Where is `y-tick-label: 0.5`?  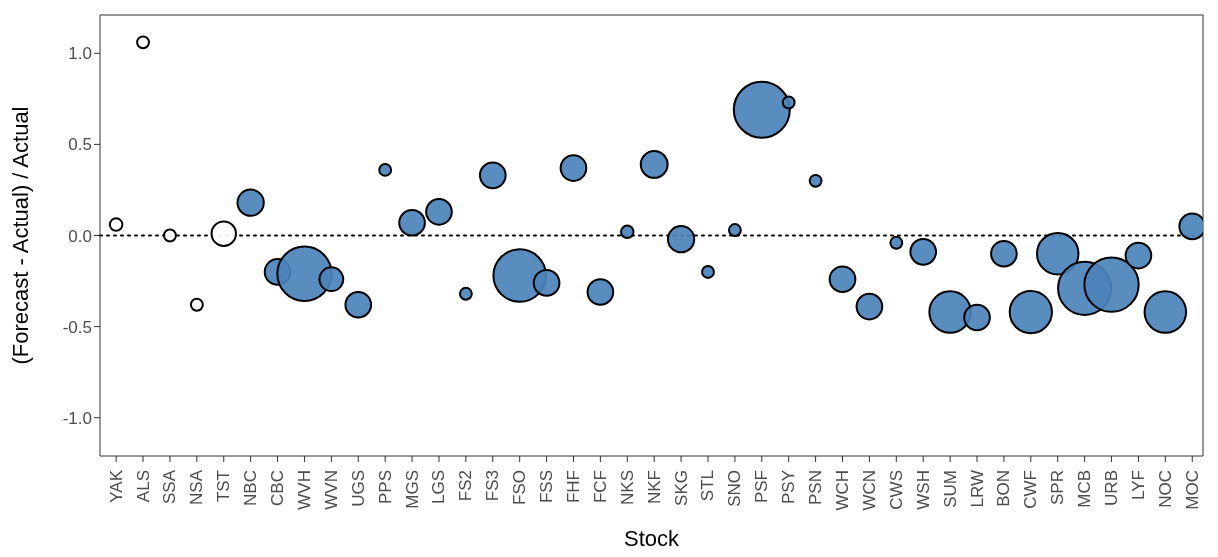 y-tick-label: 0.5 is located at coordinates (80, 145).